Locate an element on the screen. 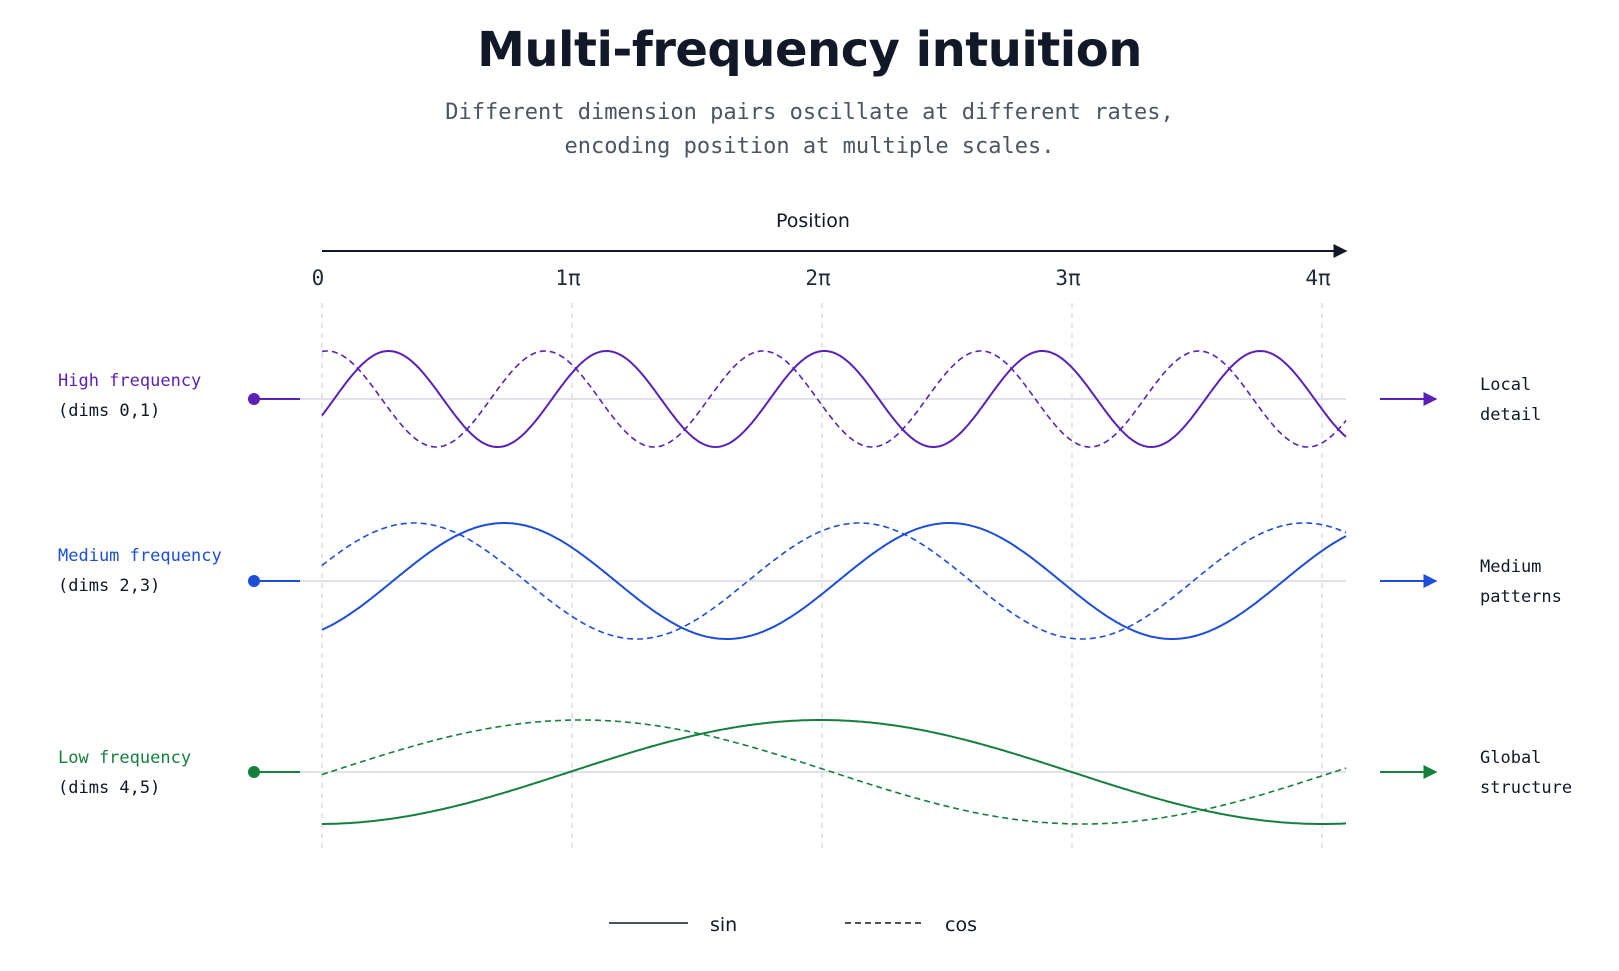 Image resolution: width=1619 pixels, height=971 pixels. meaning-medium: Medium patterns is located at coordinates (1521, 582).